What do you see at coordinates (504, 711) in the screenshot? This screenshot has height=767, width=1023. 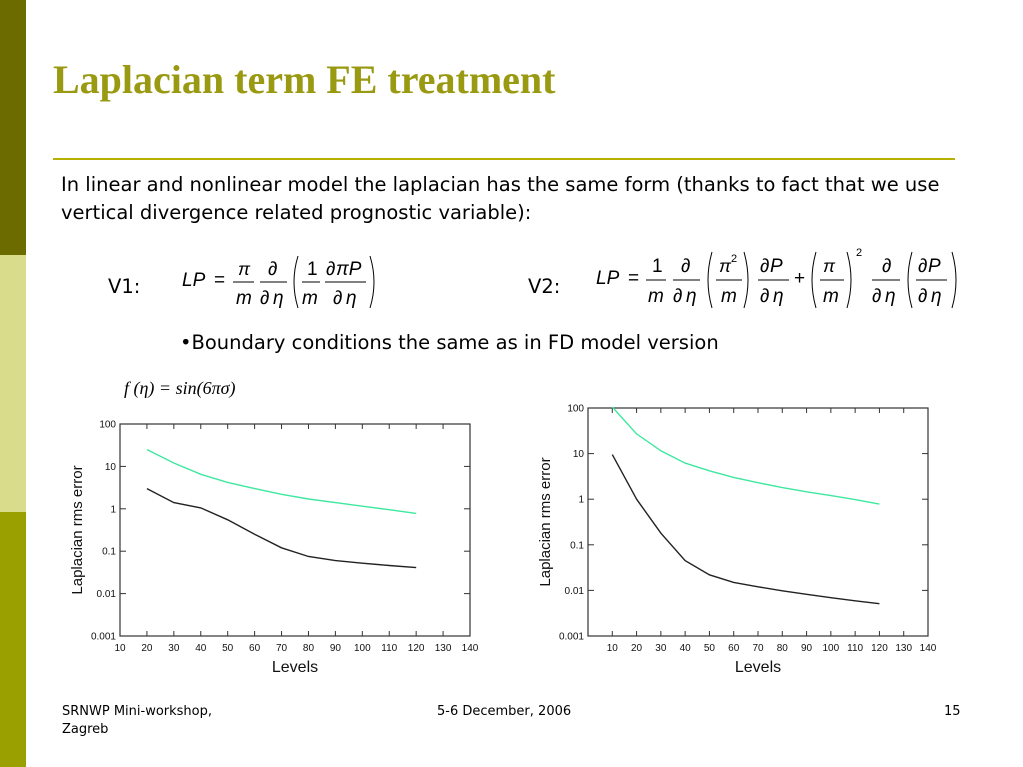 I see `footer-date: 5-6 December, 2006` at bounding box center [504, 711].